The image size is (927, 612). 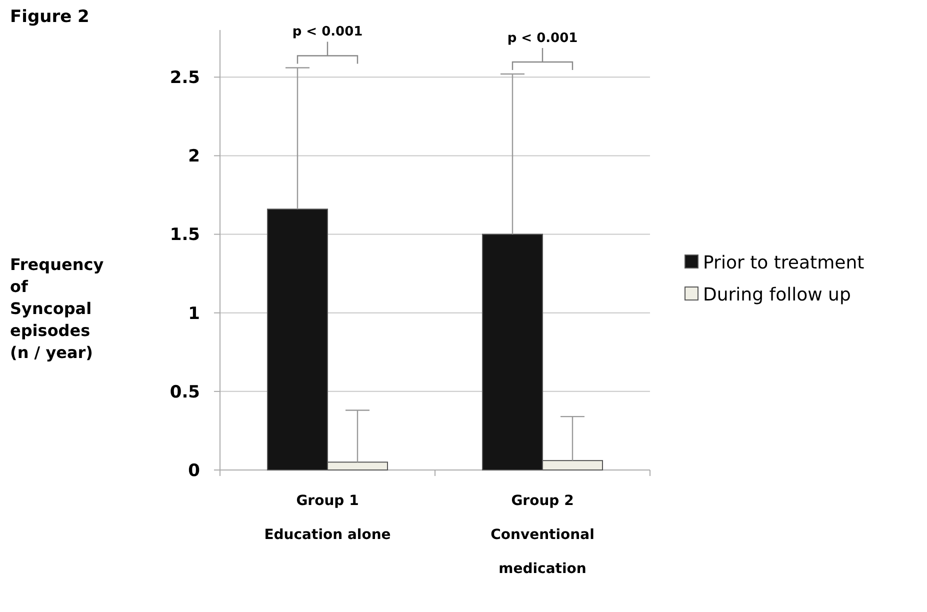 What do you see at coordinates (327, 518) in the screenshot?
I see `category-label: Group 1 Education alone` at bounding box center [327, 518].